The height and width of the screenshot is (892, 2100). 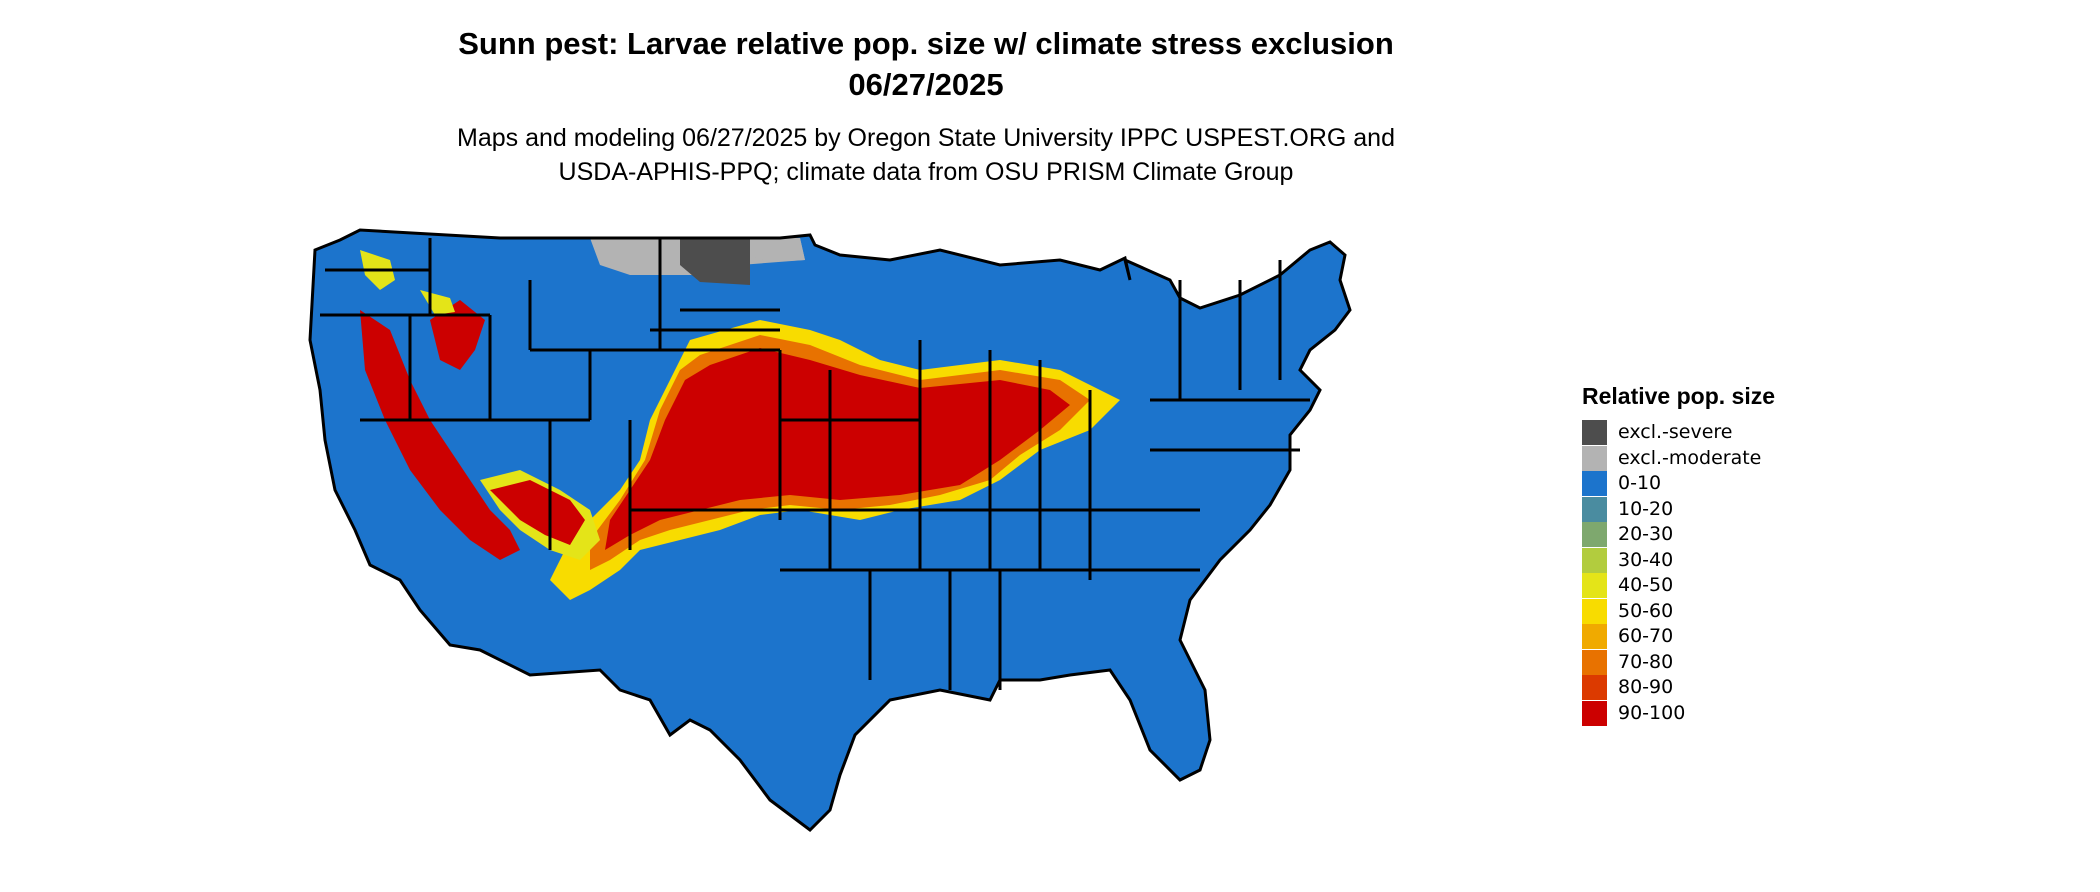 What do you see at coordinates (1675, 432) in the screenshot?
I see `legend-label: excl.-severe` at bounding box center [1675, 432].